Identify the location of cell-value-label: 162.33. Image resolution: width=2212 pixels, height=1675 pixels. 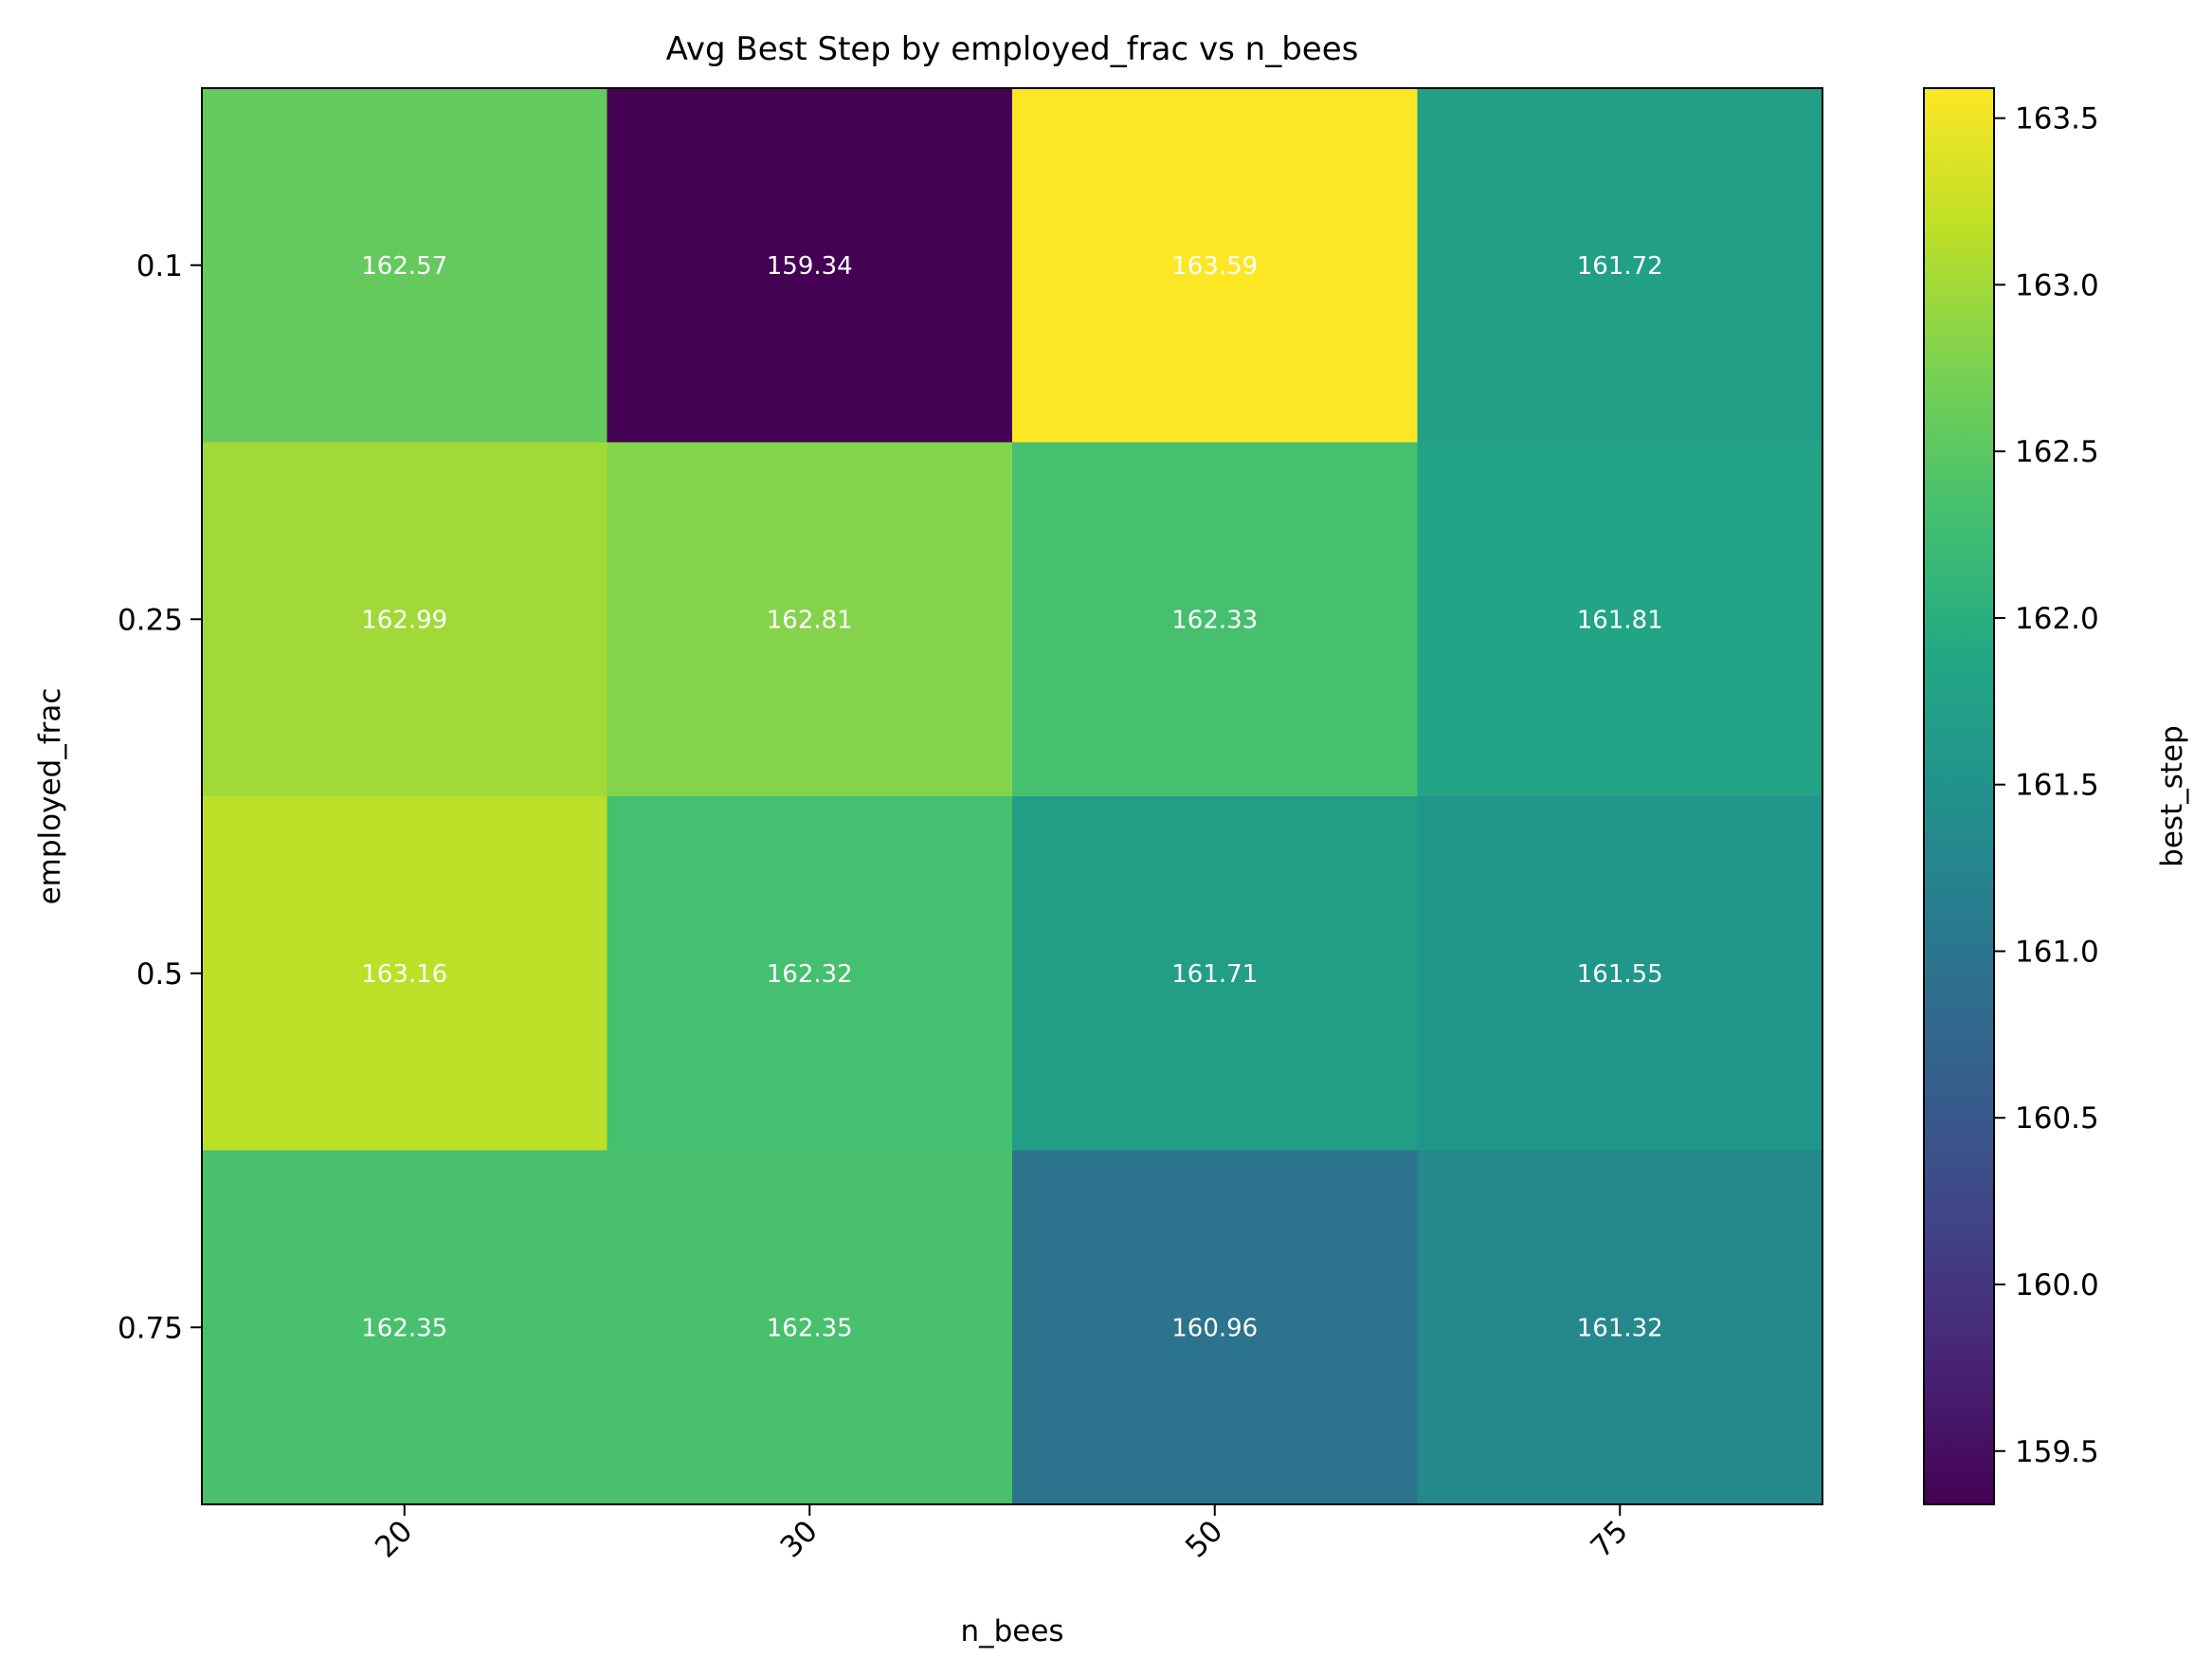
(1214, 620).